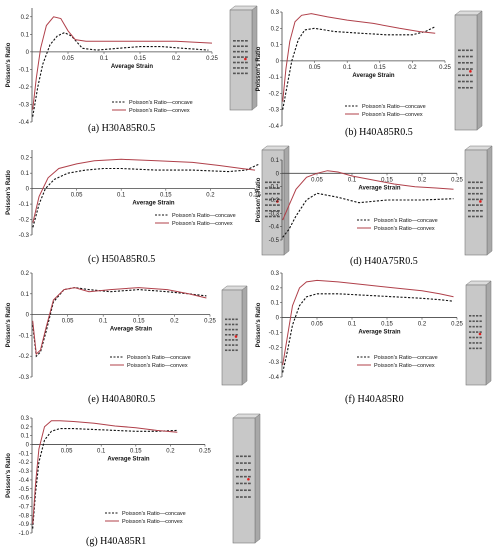 Image resolution: width=503 pixels, height=550 pixels. Describe the element at coordinates (121, 259) in the screenshot. I see `panel-caption: (c) H50A85R0.5` at that location.